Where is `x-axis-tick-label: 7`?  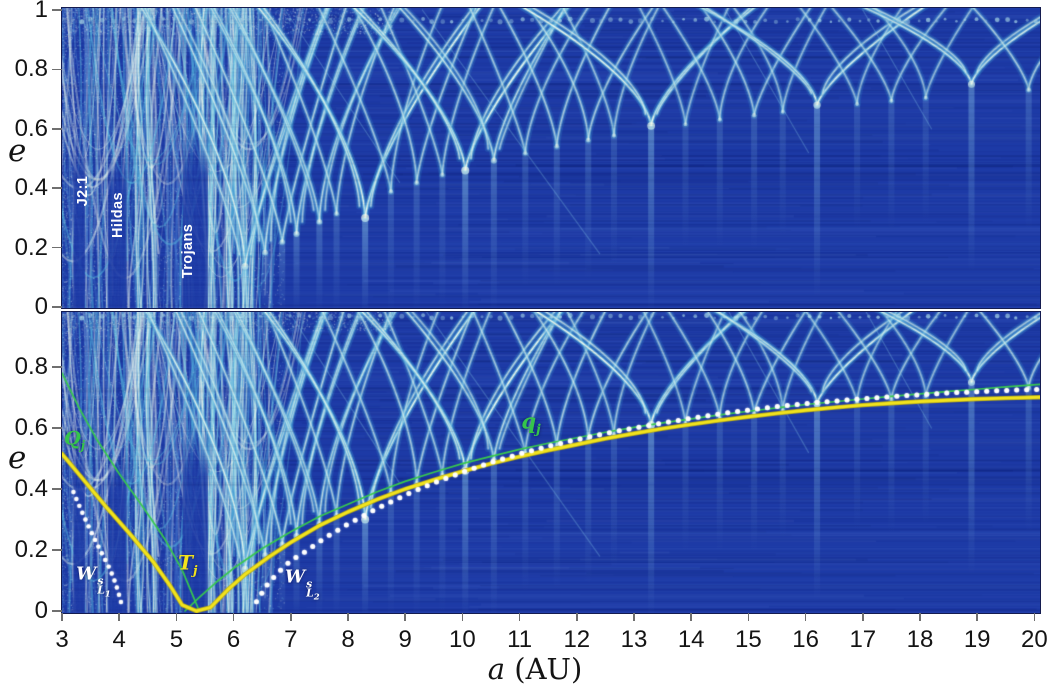 x-axis-tick-label: 7 is located at coordinates (291, 639).